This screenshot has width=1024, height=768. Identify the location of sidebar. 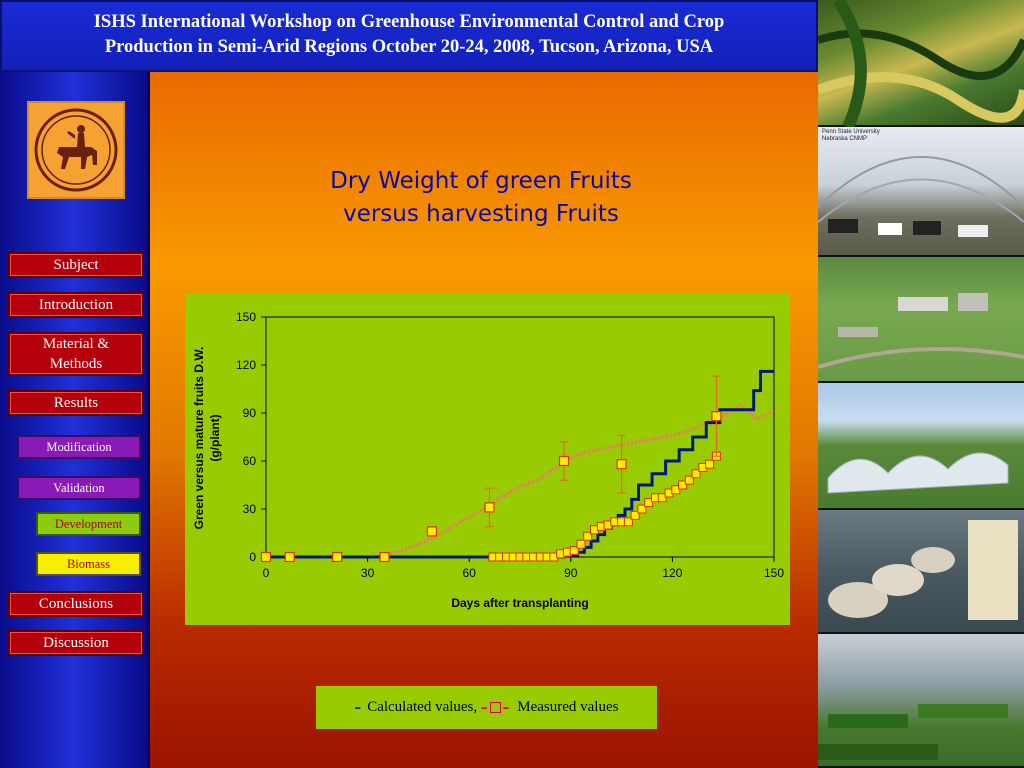
(75, 420).